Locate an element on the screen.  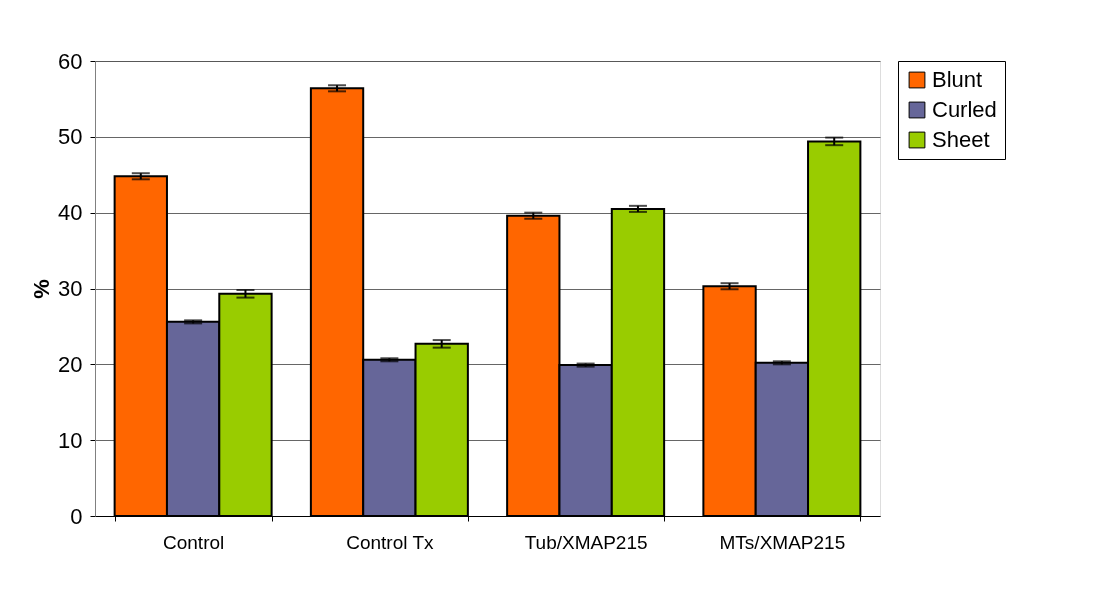
y-tick-label: 40 is located at coordinates (70, 213).